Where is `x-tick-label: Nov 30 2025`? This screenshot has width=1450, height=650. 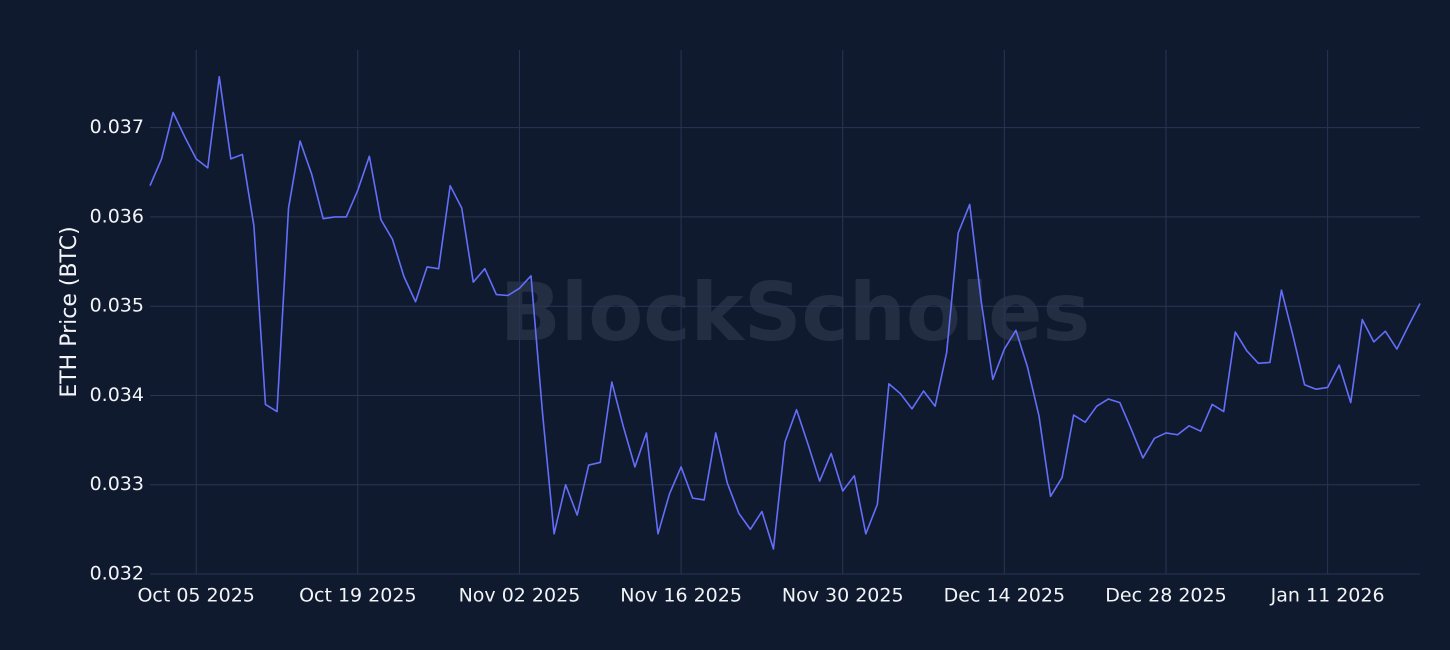 x-tick-label: Nov 30 2025 is located at coordinates (843, 596).